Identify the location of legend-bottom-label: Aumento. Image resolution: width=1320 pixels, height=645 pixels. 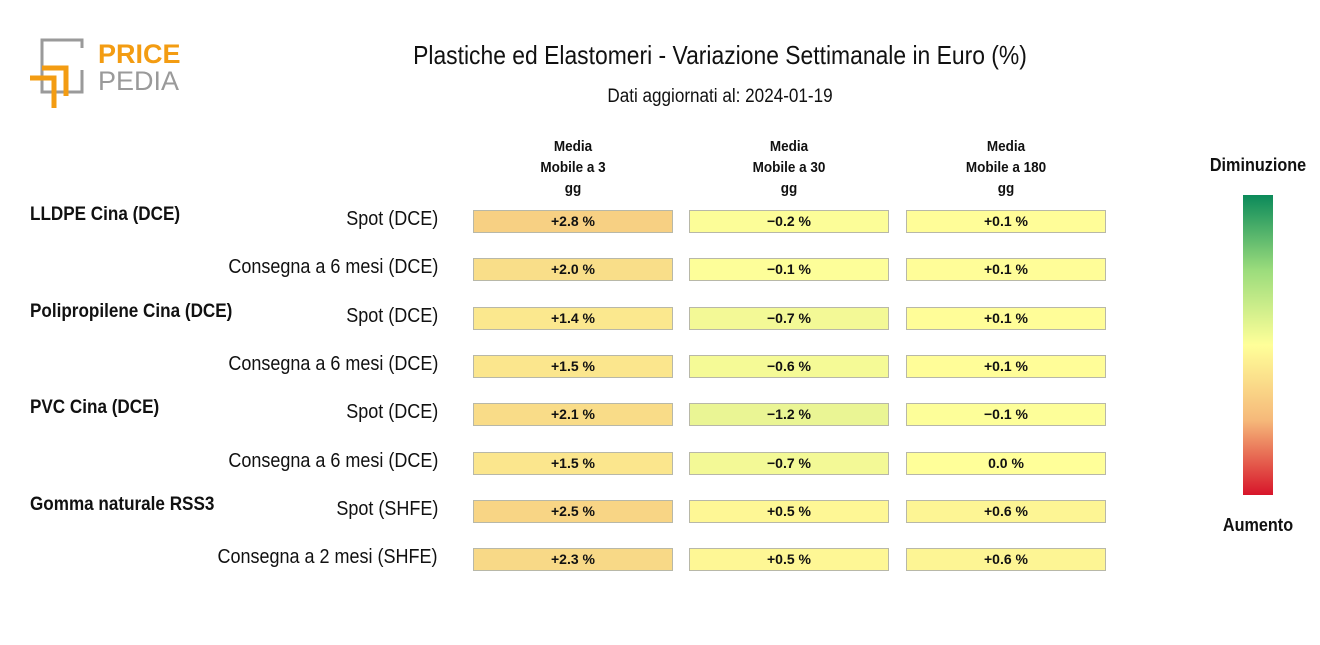
(1258, 525).